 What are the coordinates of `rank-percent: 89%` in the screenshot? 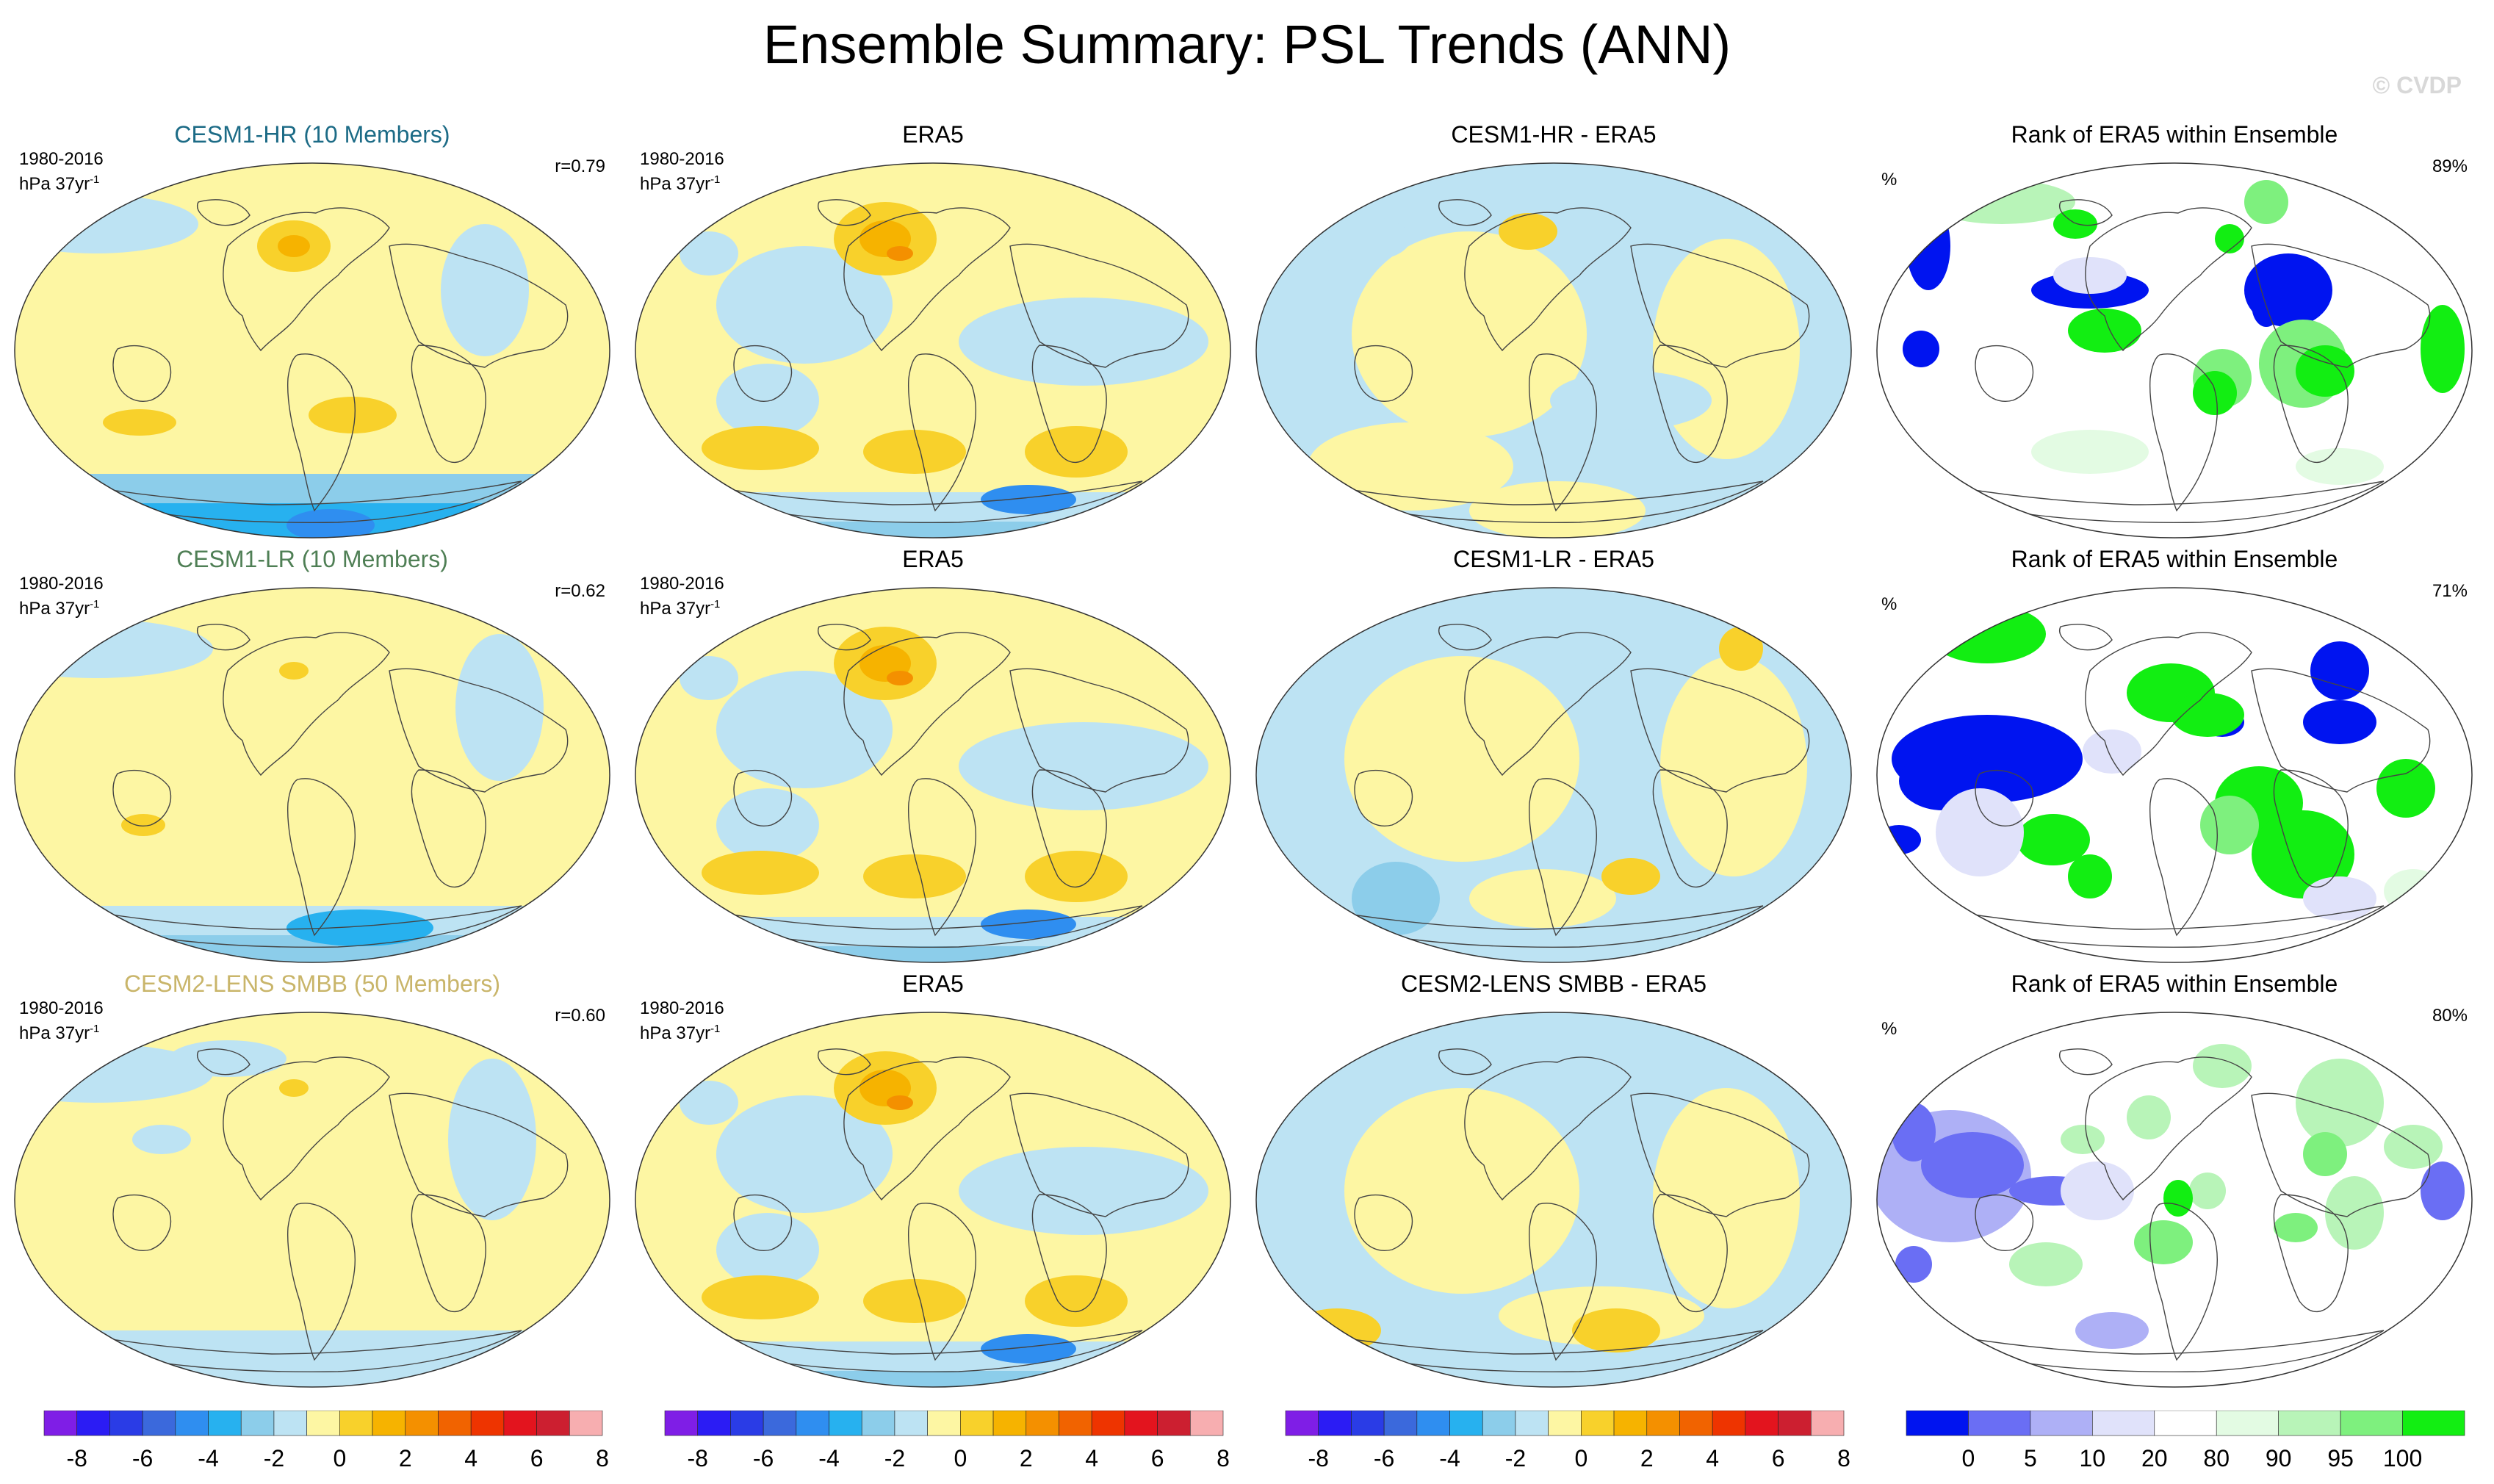 It's located at (2450, 166).